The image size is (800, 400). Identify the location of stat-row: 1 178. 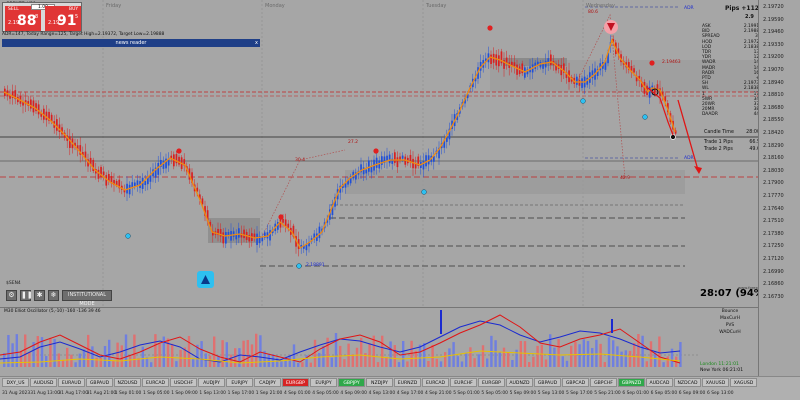
(732, 94).